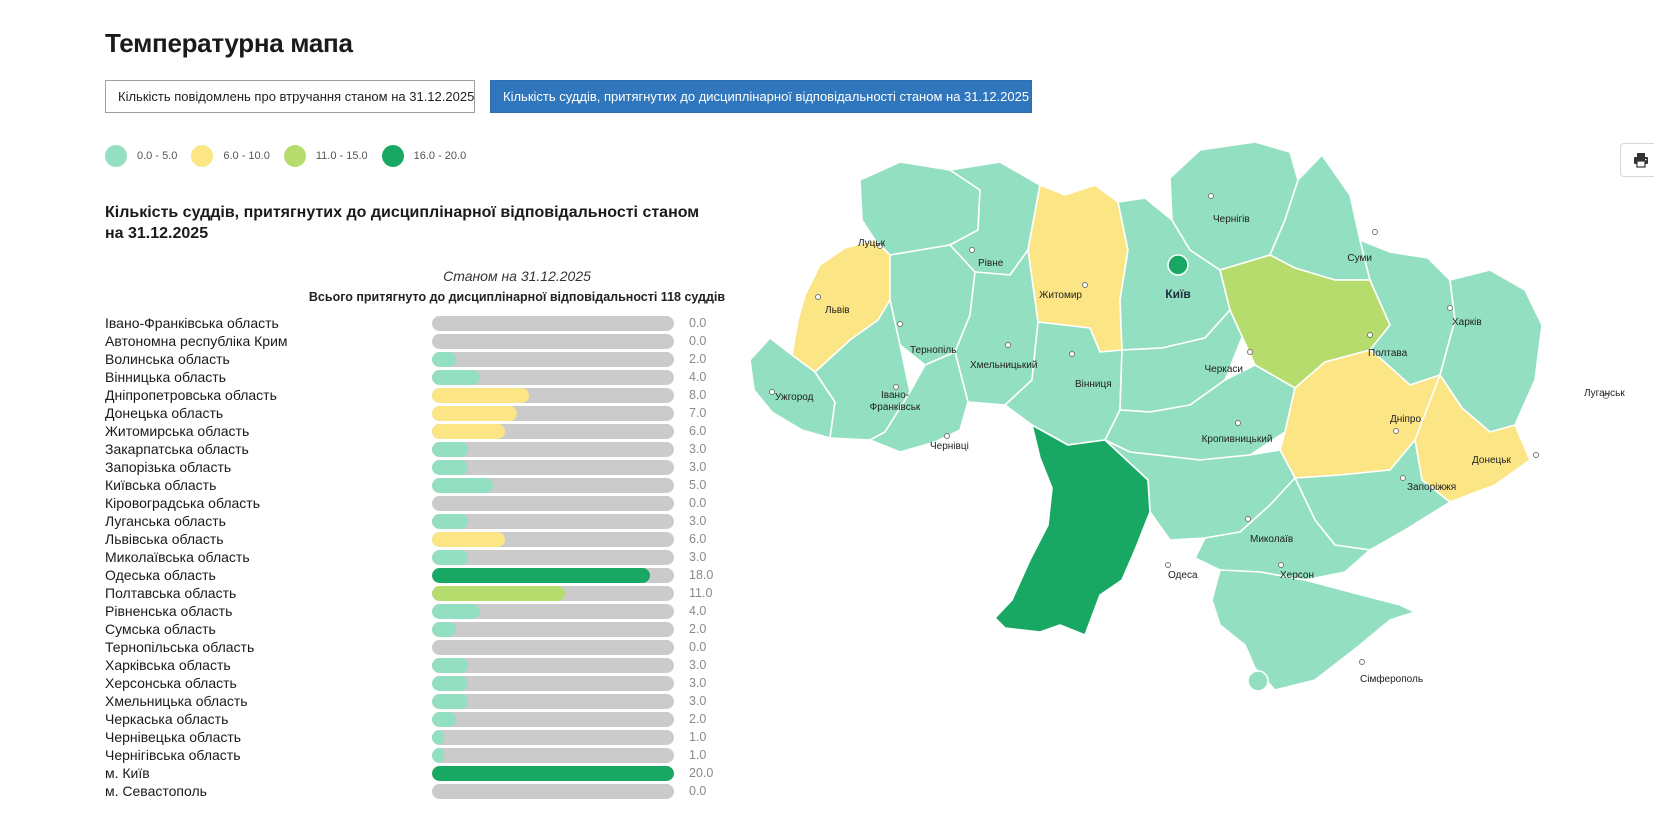  I want to click on region-chernivtsi, so click(919, 402).